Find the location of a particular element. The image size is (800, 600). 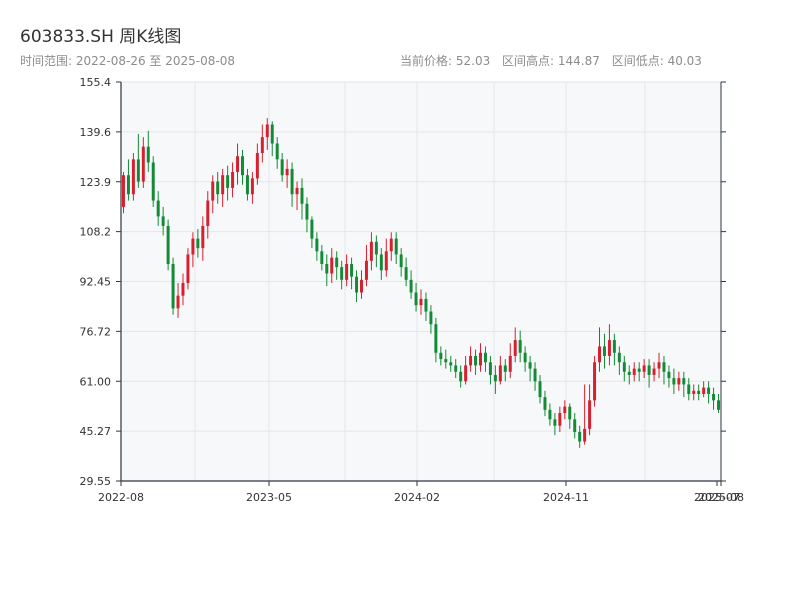

x-tick-label: 2022-08 is located at coordinates (121, 497).